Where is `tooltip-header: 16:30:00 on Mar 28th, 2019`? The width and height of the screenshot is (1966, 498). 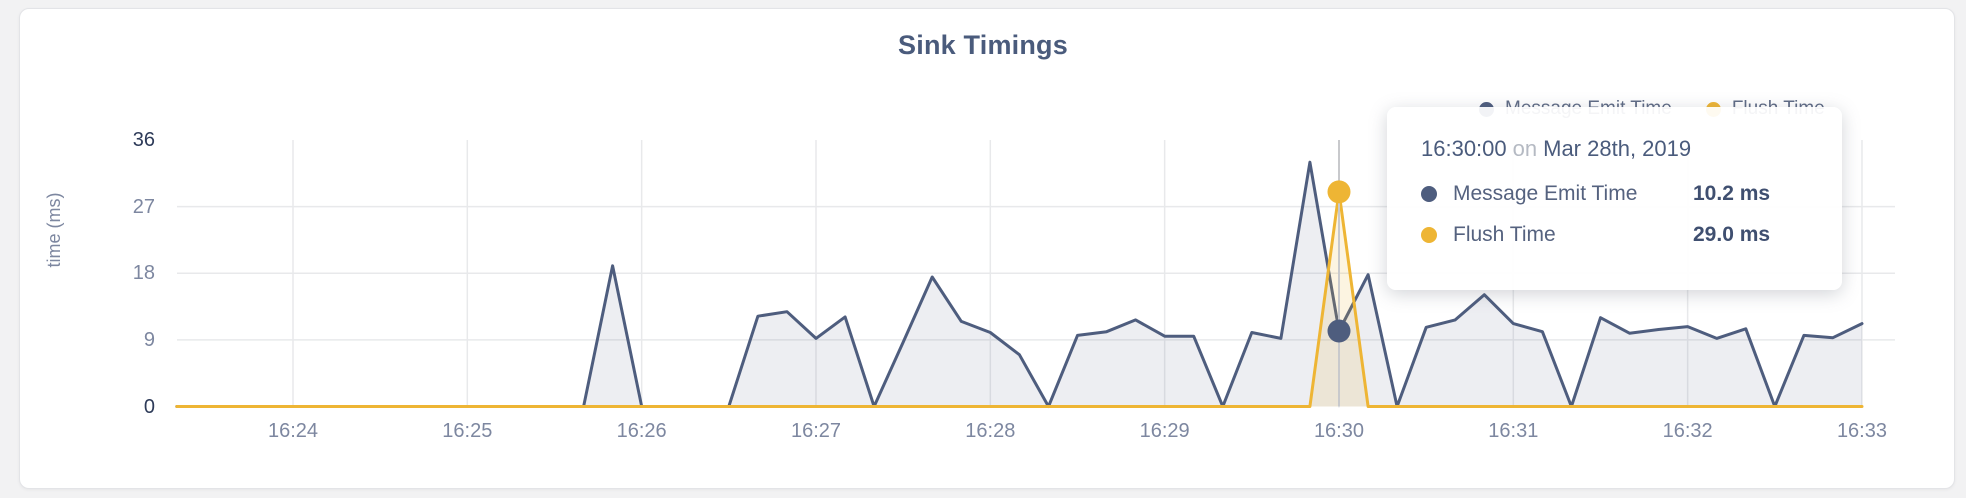
tooltip-header: 16:30:00 on Mar 28th, 2019 is located at coordinates (1619, 149).